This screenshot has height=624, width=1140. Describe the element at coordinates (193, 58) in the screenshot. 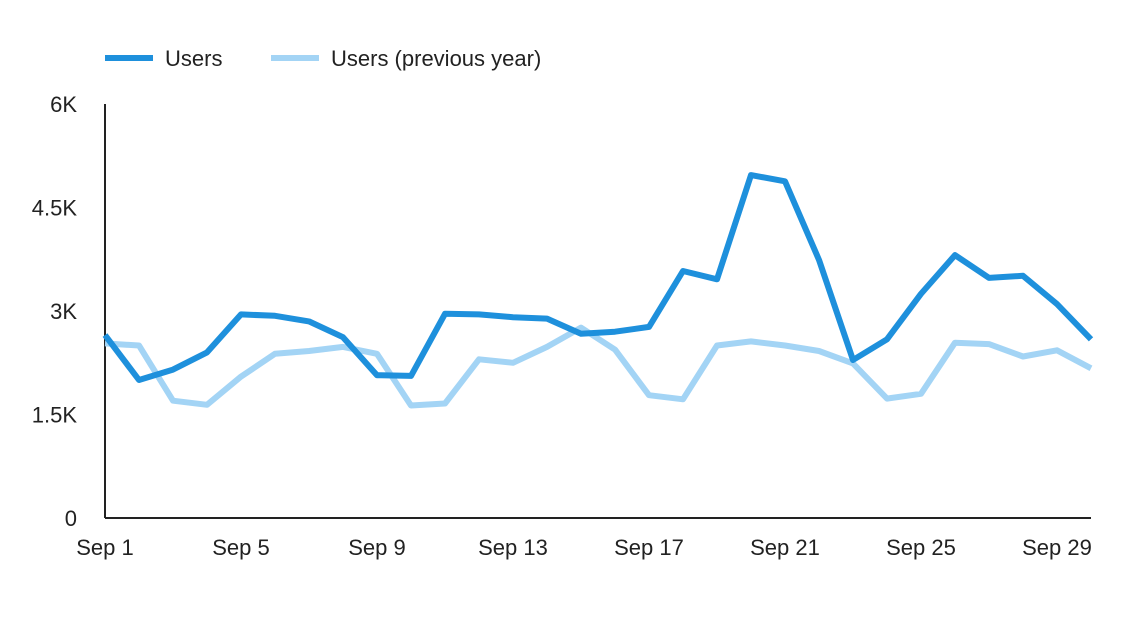

I see `legend-label-users: Users` at that location.